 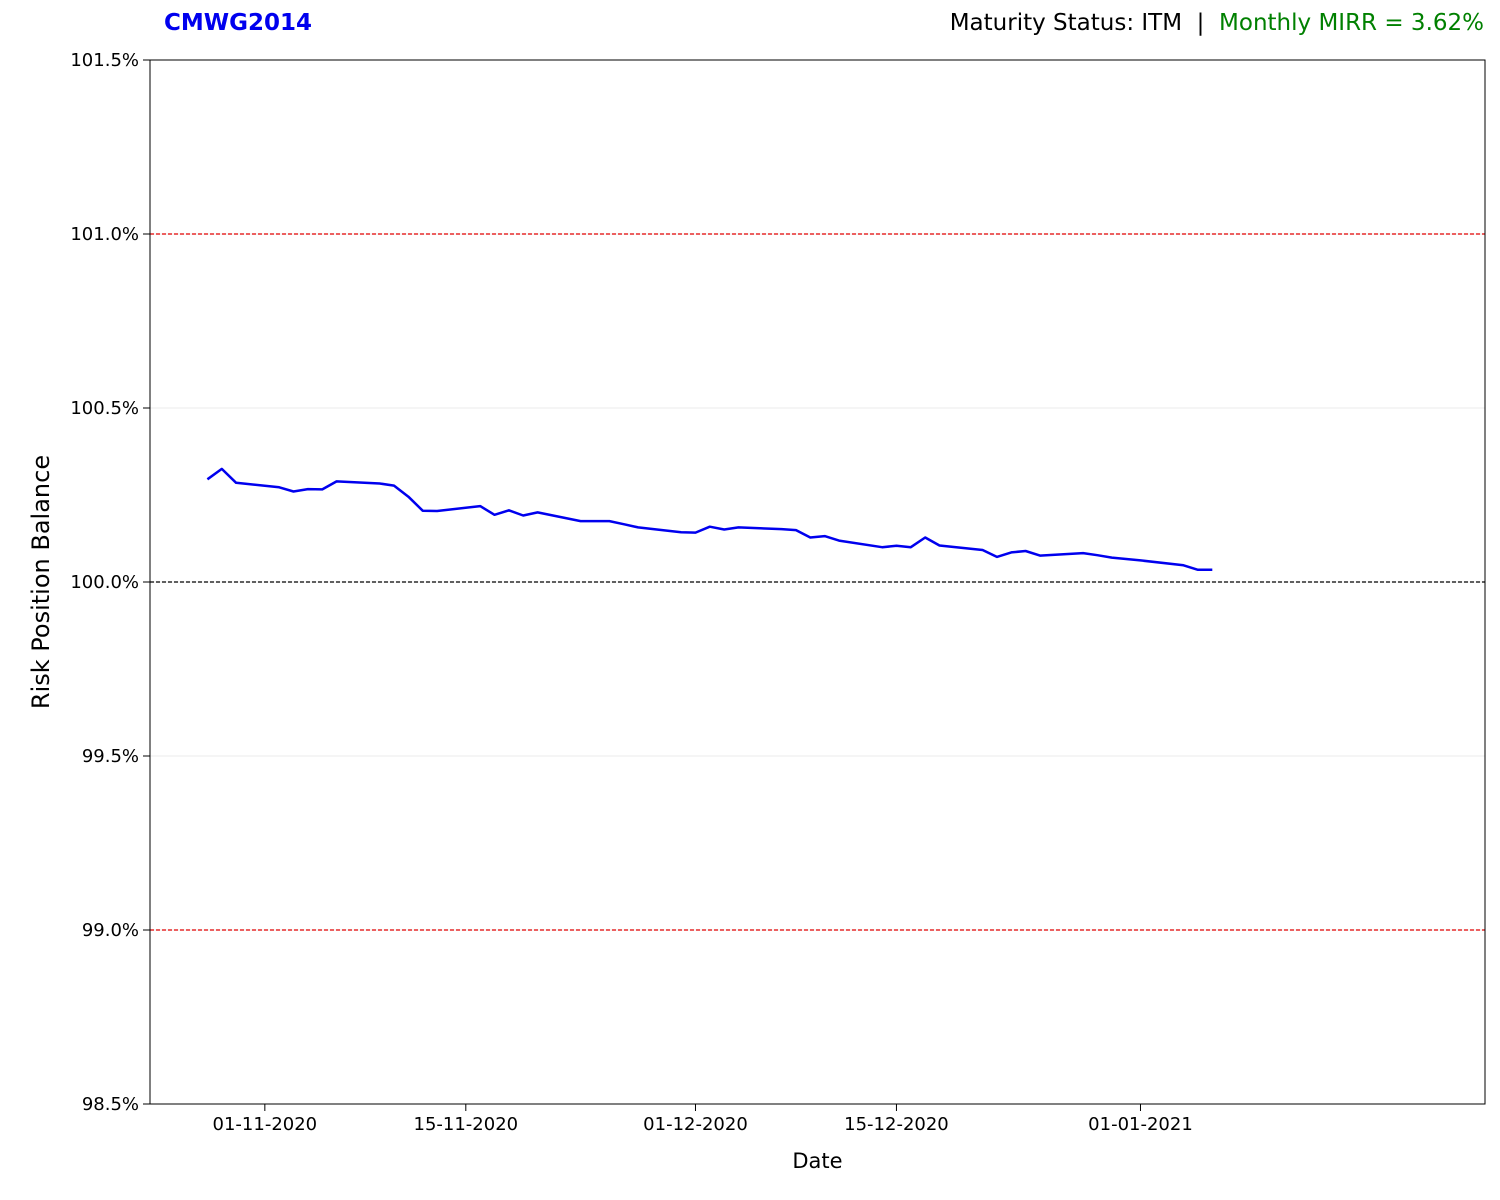 I want to click on y-axis-ticks: 98.5% 99.0% 99.5% 100.0% 100.5% 101.0% 101.5%, so click(x=110, y=582).